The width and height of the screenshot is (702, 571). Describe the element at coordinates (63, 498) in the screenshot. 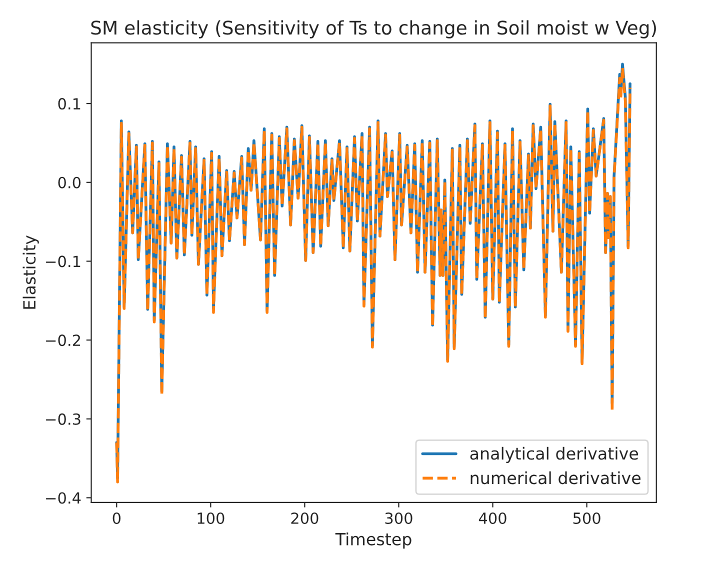

I see `y-tick-label: −0.4` at that location.